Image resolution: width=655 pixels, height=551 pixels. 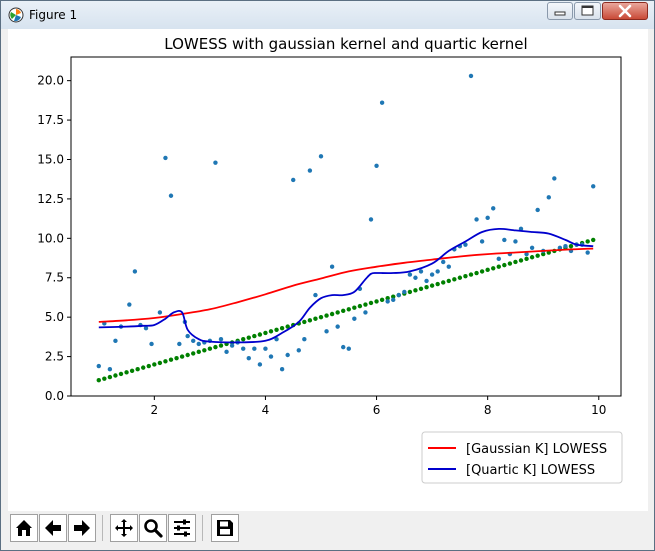 I want to click on y-tick-label: 10.0, so click(x=50, y=238).